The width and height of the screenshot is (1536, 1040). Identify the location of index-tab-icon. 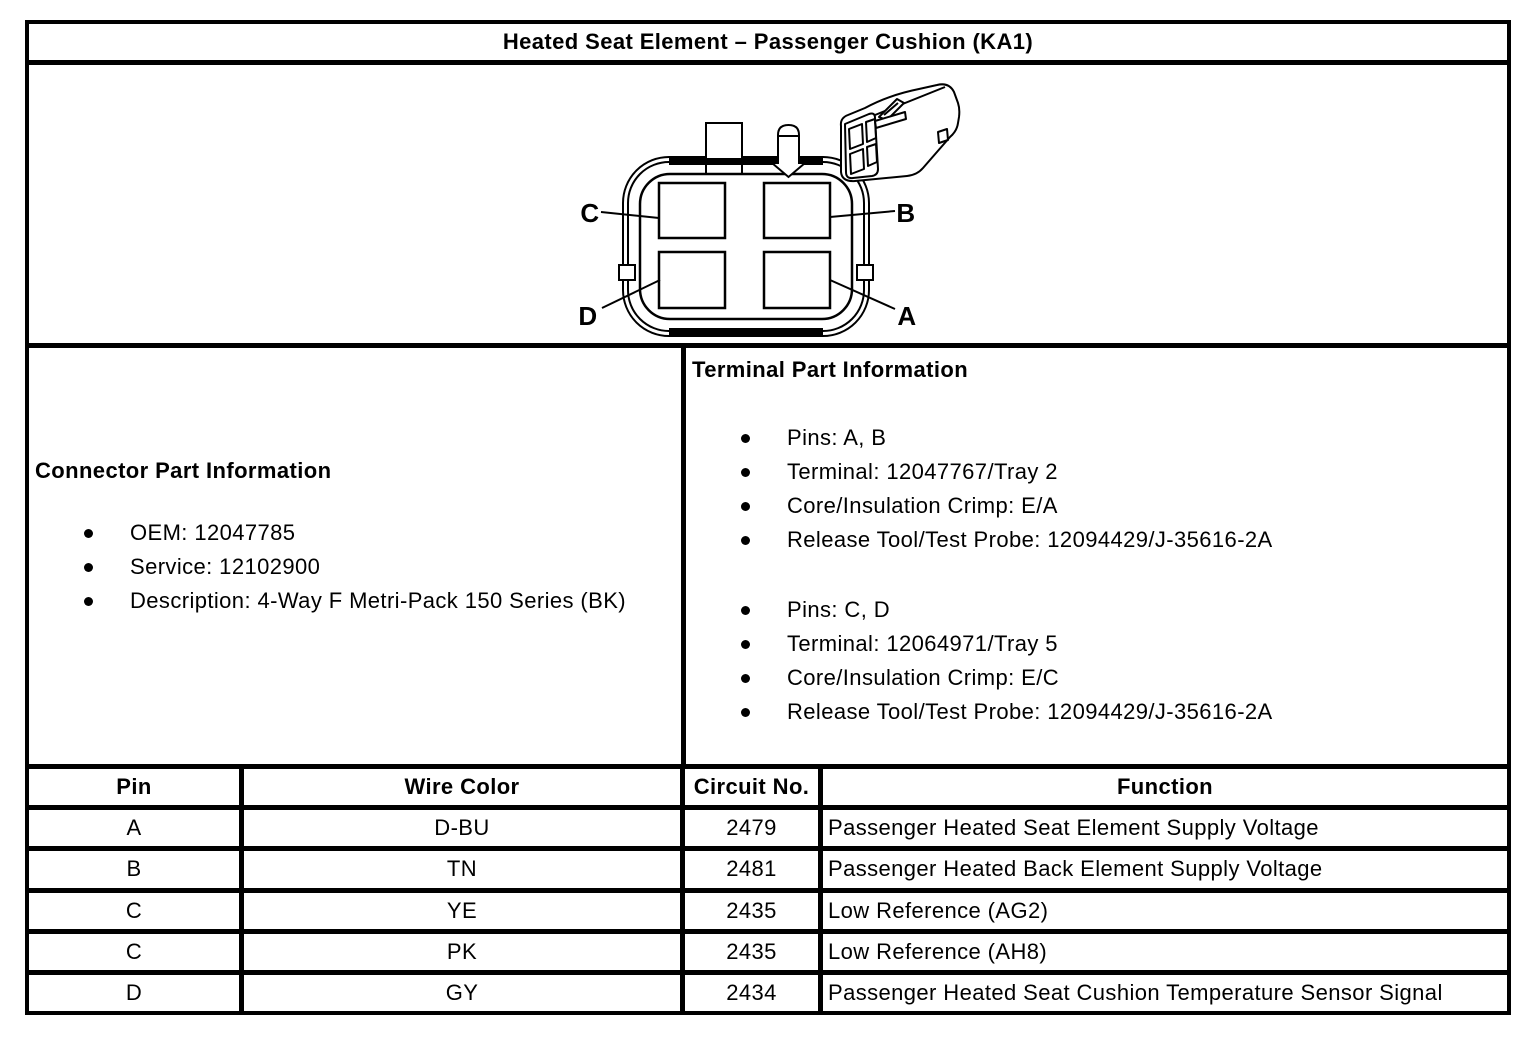
(724, 141).